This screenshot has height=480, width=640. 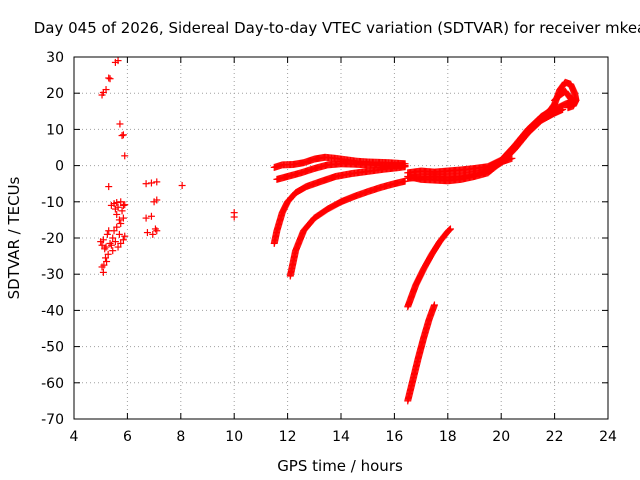 What do you see at coordinates (234, 437) in the screenshot?
I see `x-tick-label: 10` at bounding box center [234, 437].